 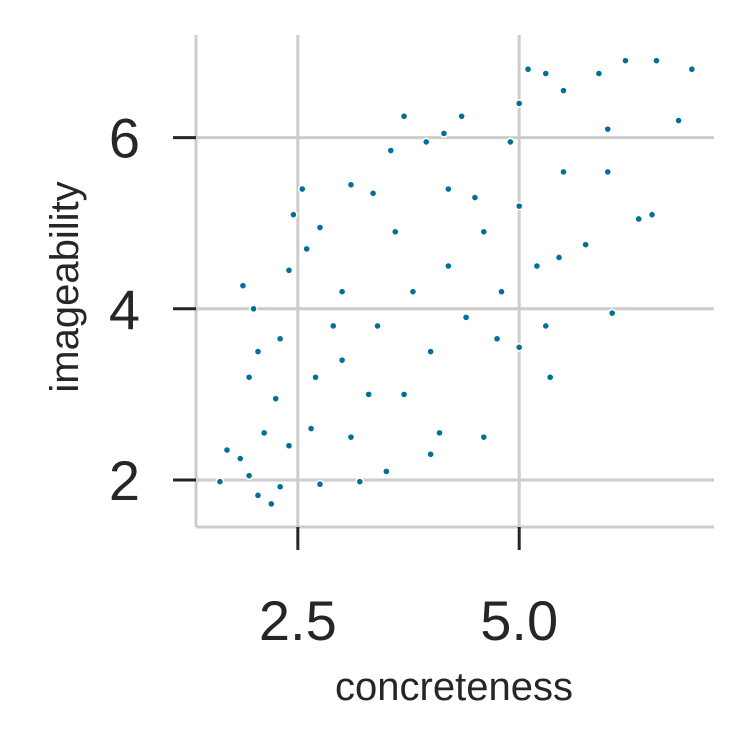 I want to click on x-tick-label-0: 2.5, so click(x=298, y=620).